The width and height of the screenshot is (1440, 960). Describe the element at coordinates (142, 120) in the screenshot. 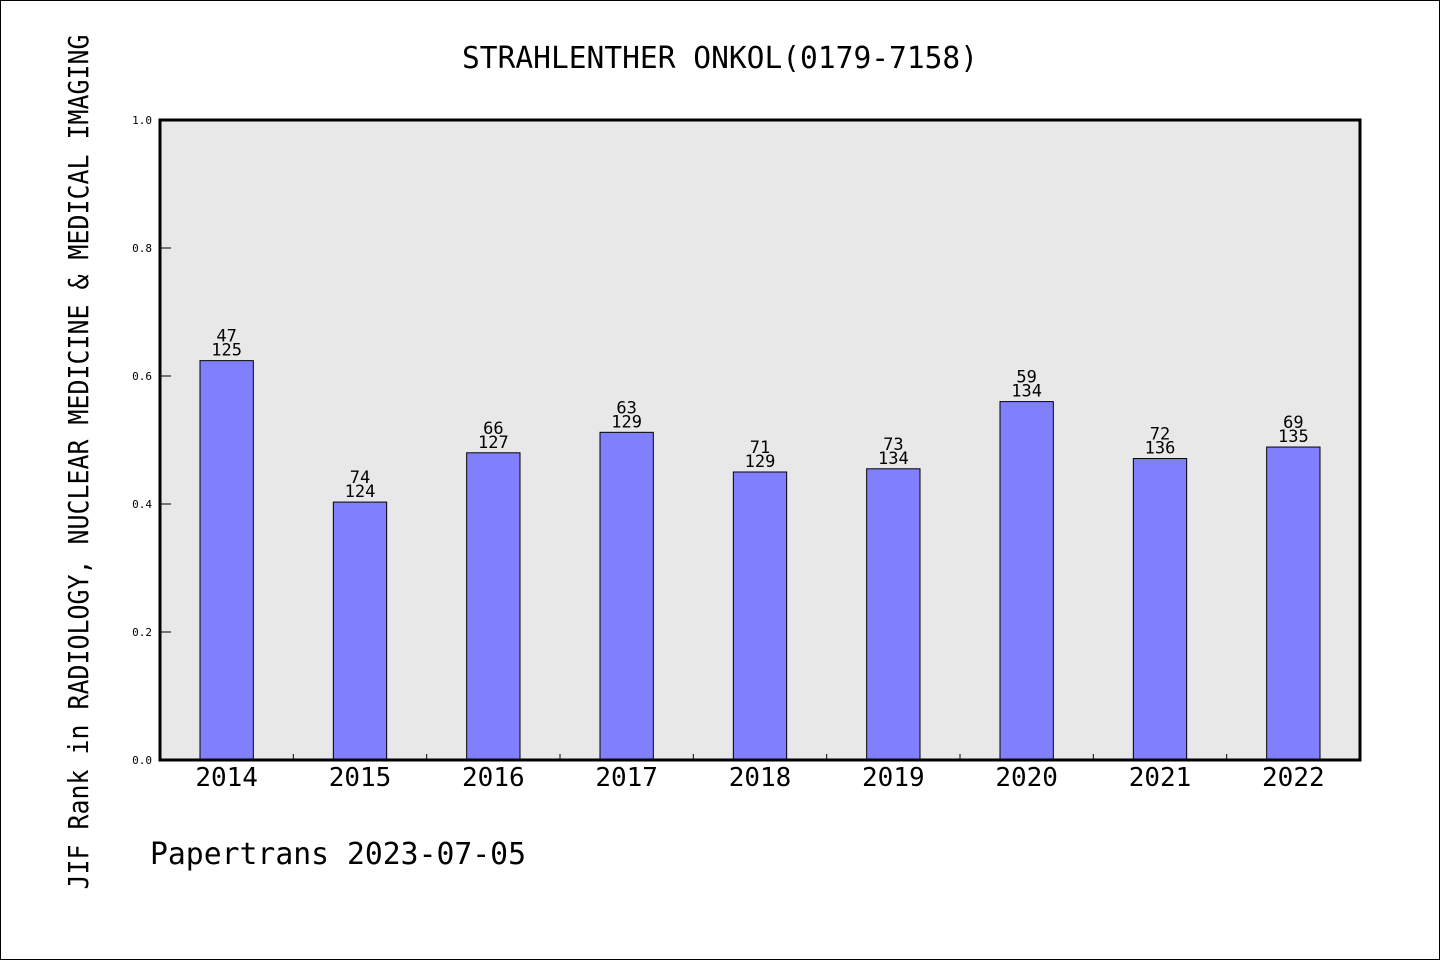

I see `y-tick-label: 1.0` at that location.